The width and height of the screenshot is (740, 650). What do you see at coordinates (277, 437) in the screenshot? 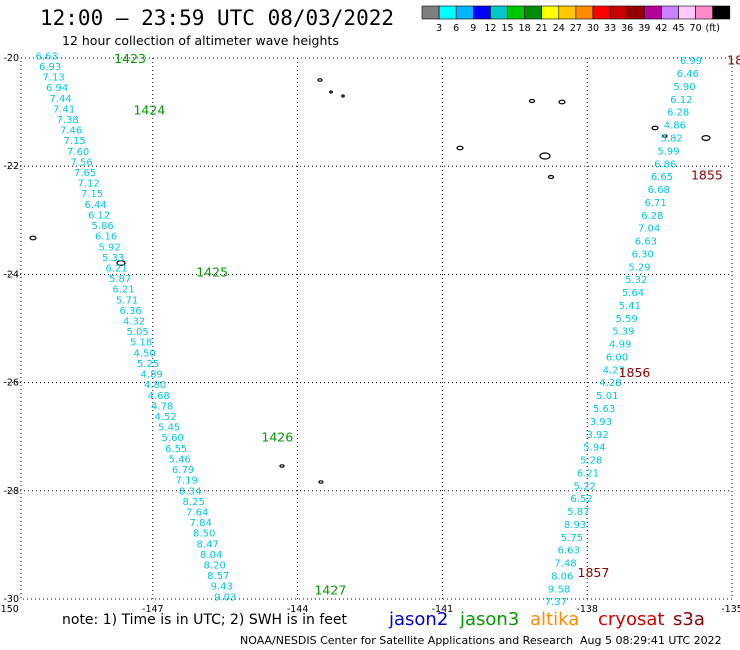
I see `pass-time-label: 1426` at bounding box center [277, 437].